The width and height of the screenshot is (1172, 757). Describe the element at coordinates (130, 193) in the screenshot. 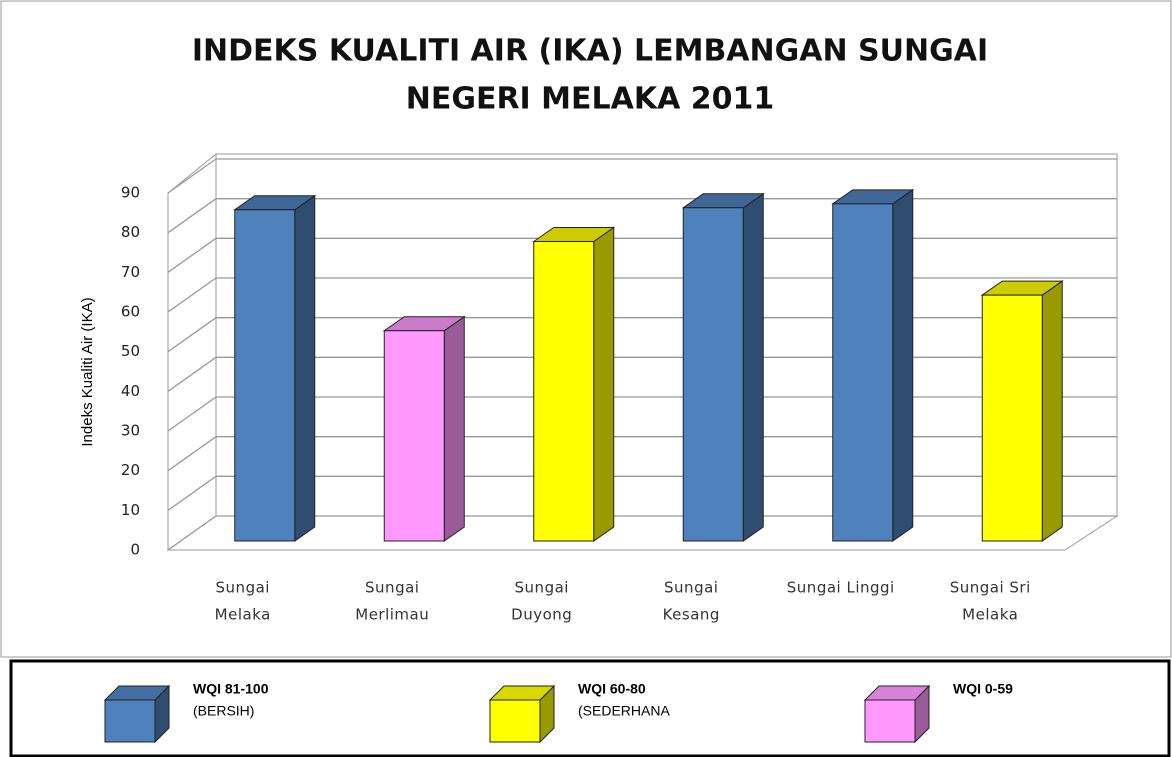

I see `y-tick-label: 90` at that location.